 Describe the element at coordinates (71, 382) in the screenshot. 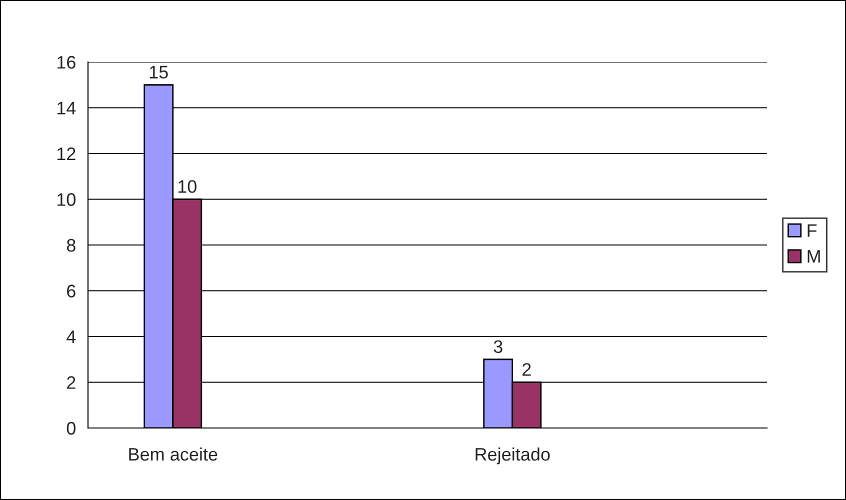

I see `y-tick-label: 2` at that location.